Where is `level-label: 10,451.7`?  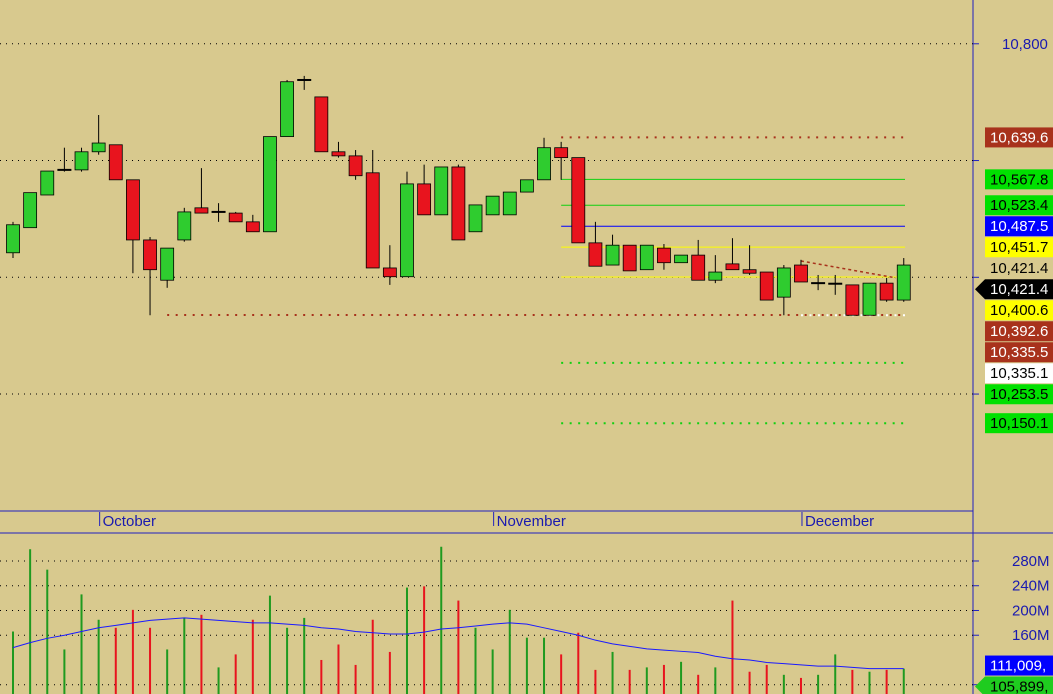 level-label: 10,451.7 is located at coordinates (1019, 247).